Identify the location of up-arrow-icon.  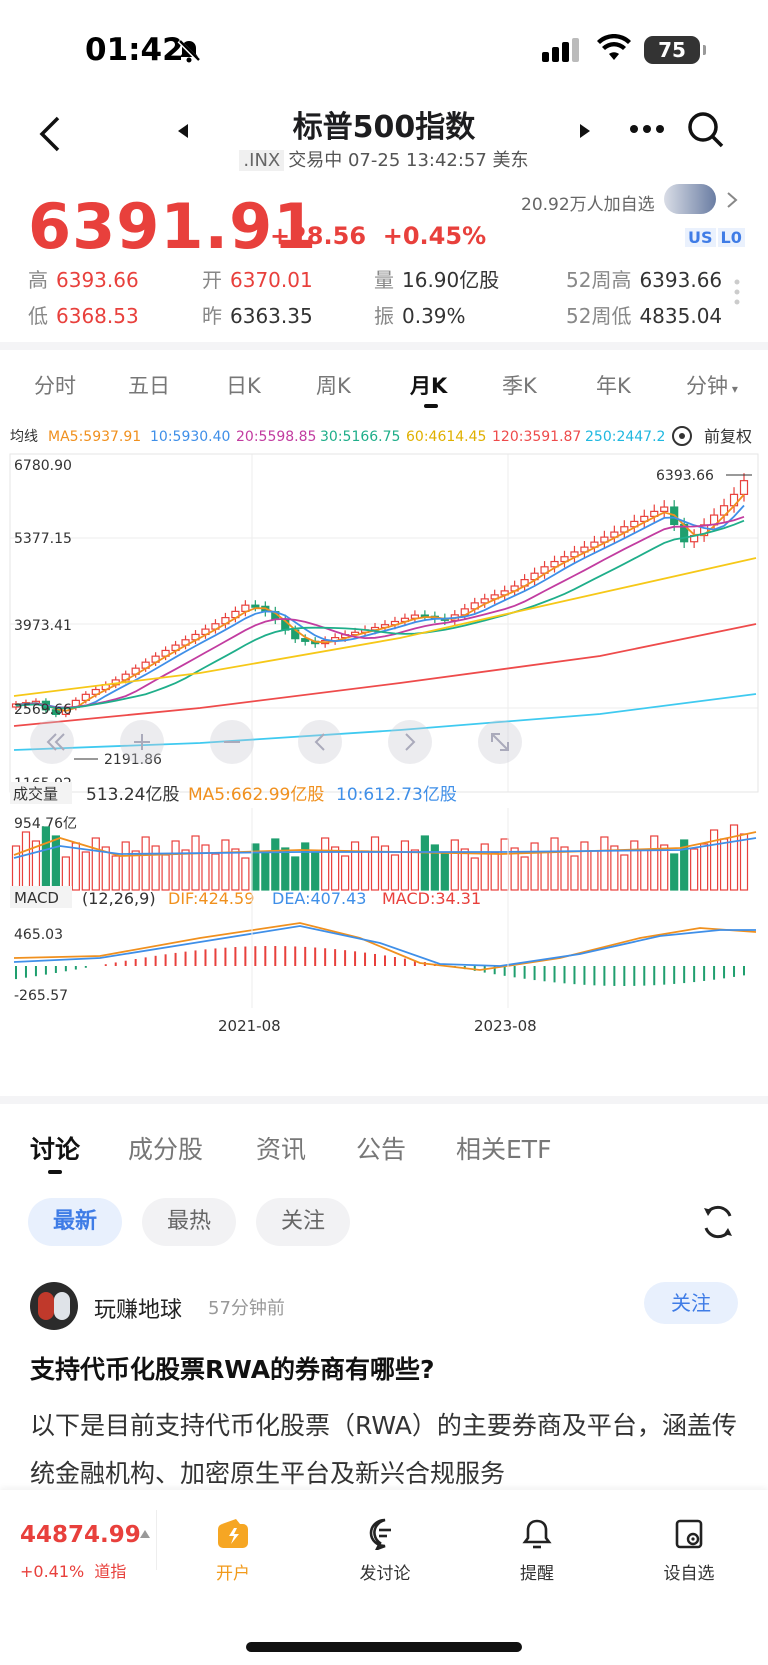
(145, 1534).